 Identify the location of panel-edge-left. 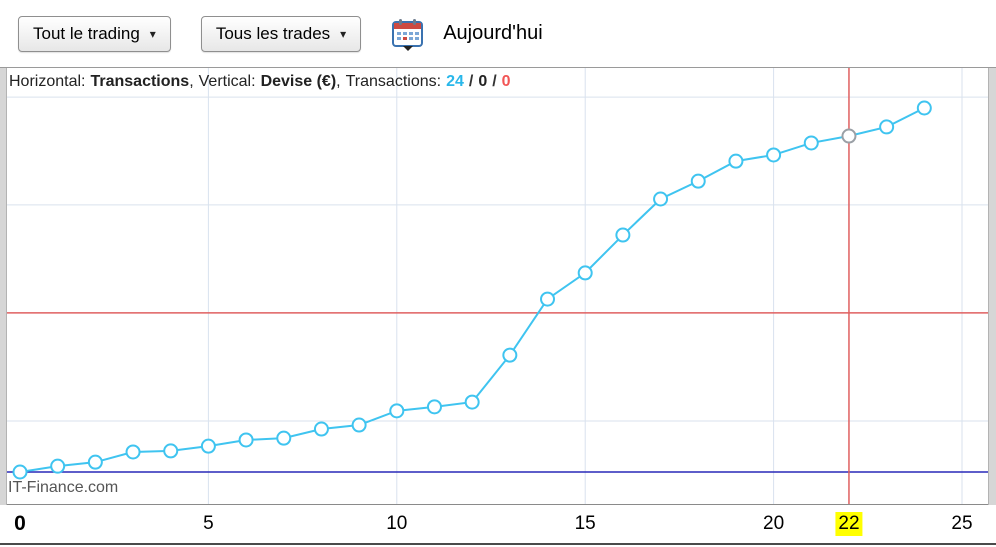
(3, 286).